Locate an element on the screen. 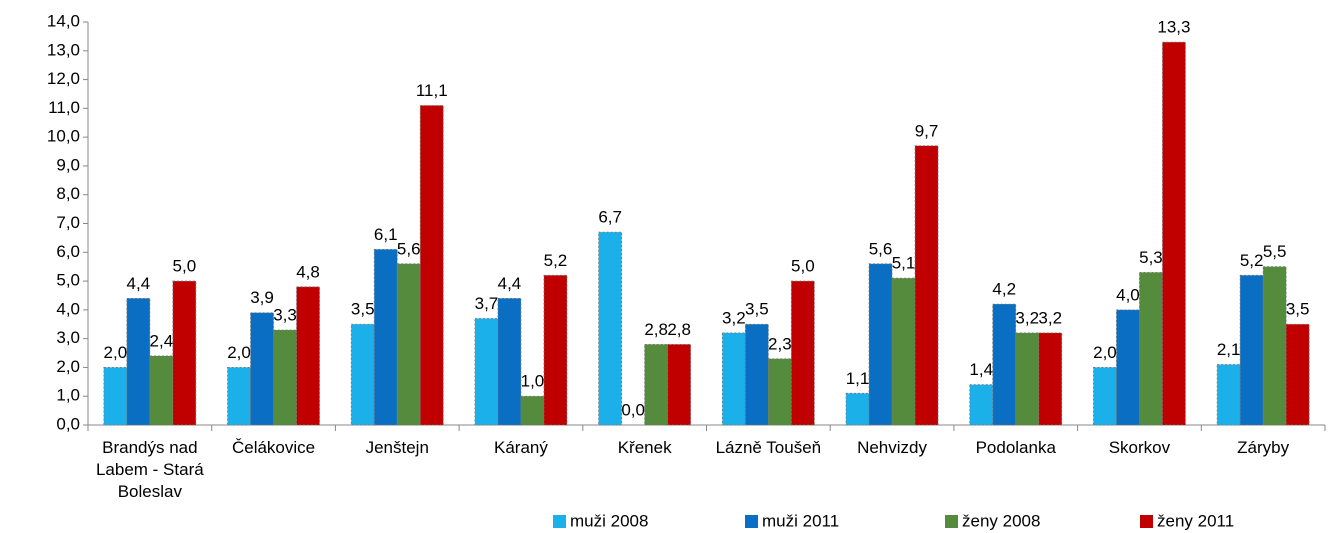 This screenshot has height=533, width=1328. data-label: 5,2 is located at coordinates (1252, 260).